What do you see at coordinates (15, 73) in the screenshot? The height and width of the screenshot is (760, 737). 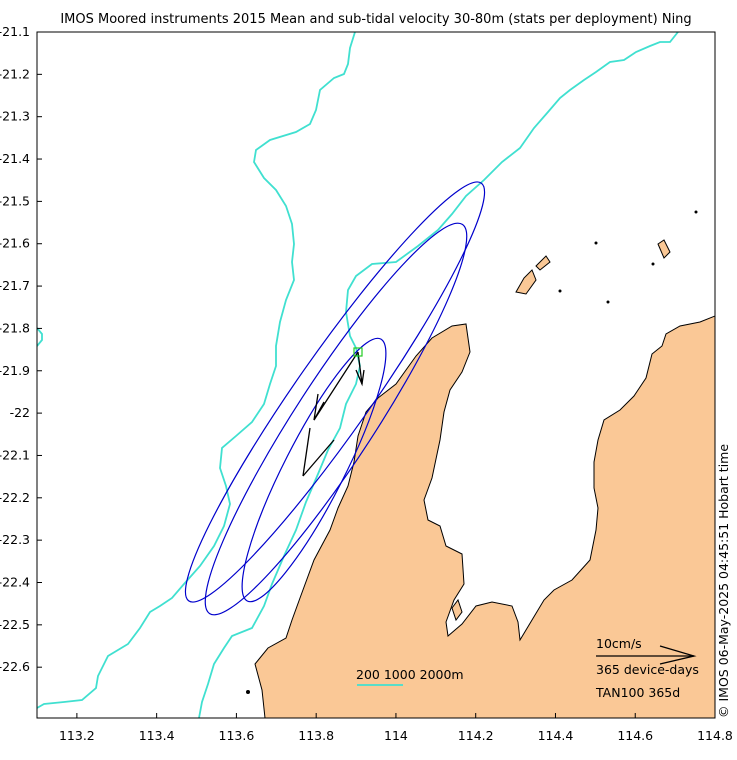 I see `y-tick-label: -21.2` at bounding box center [15, 73].